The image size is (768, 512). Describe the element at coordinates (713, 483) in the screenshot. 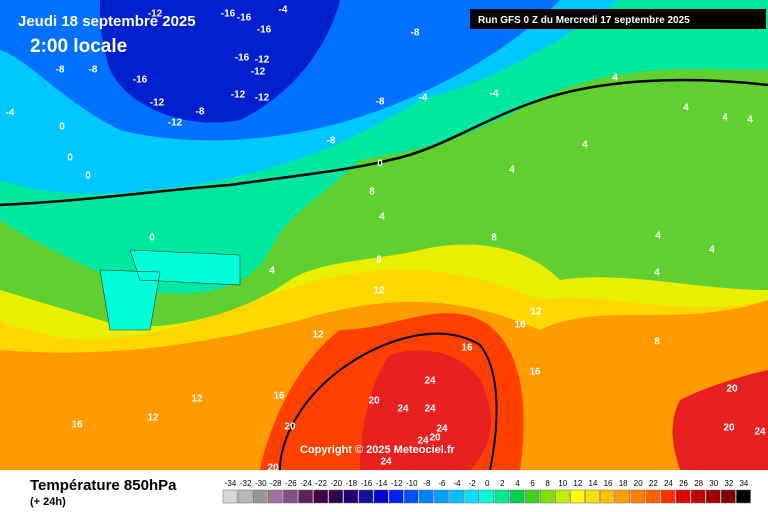

I see `legend-tick-label: 30` at that location.